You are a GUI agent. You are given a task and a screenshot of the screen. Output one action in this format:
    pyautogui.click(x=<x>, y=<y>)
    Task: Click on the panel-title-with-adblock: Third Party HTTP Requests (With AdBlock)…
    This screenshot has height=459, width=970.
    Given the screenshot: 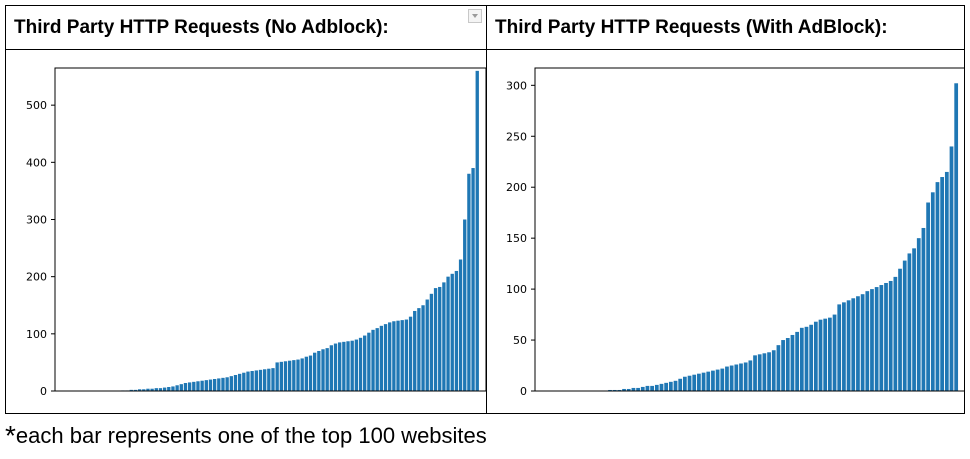 What is the action you would take?
    pyautogui.click(x=725, y=28)
    